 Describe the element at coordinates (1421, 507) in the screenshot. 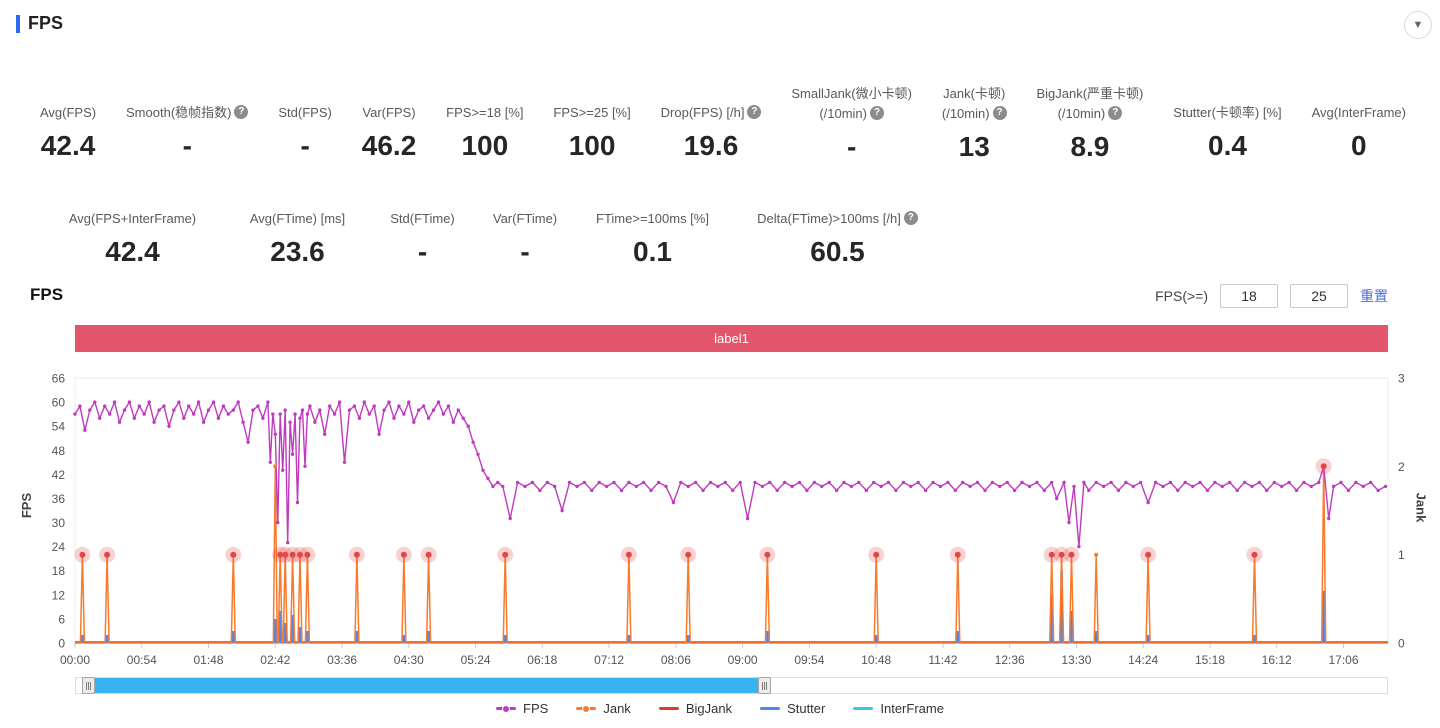

I see `right-axis-title: Jank` at that location.